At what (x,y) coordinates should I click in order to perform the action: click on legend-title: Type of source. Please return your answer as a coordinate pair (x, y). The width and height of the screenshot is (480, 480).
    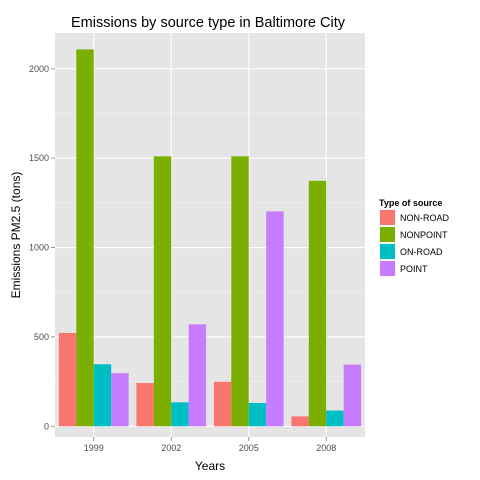
    Looking at the image, I should click on (410, 203).